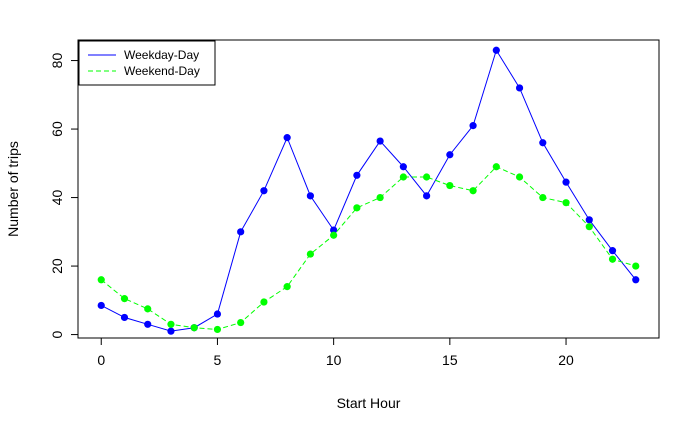 Image resolution: width=700 pixels, height=432 pixels. What do you see at coordinates (57, 198) in the screenshot?
I see `y-tick-label: 40` at bounding box center [57, 198].